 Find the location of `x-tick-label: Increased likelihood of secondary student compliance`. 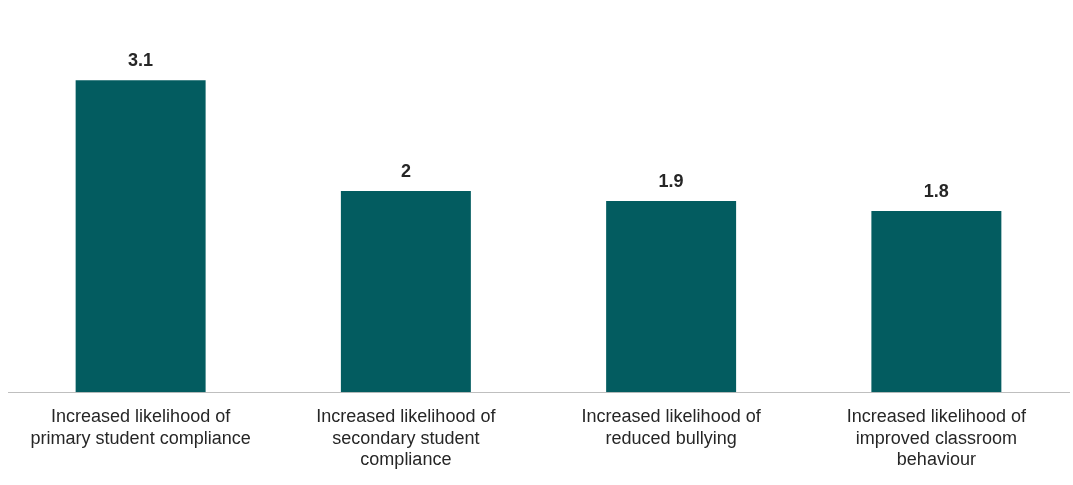

x-tick-label: Increased likelihood of secondary student compliance is located at coordinates (406, 437).